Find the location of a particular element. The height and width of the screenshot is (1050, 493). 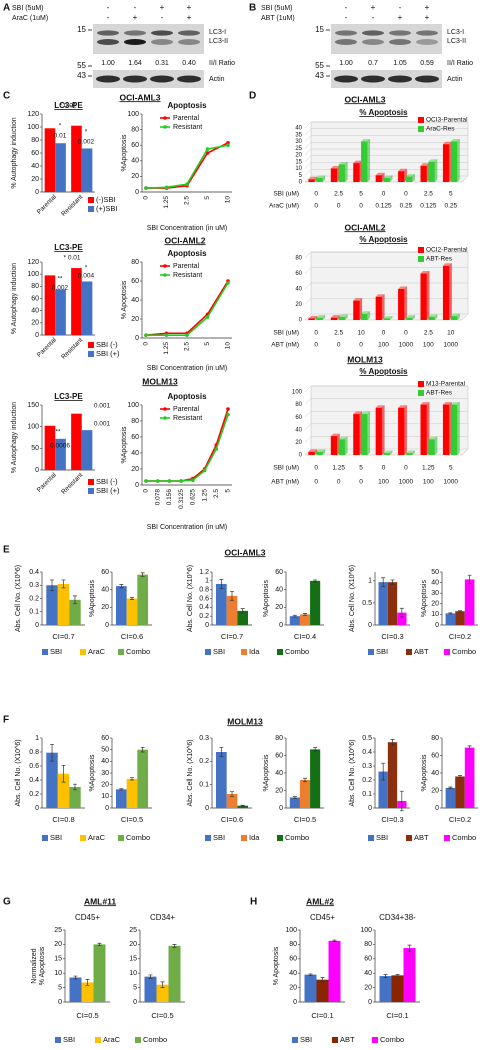

legend-label: (+)SBI is located at coordinates (106, 208).